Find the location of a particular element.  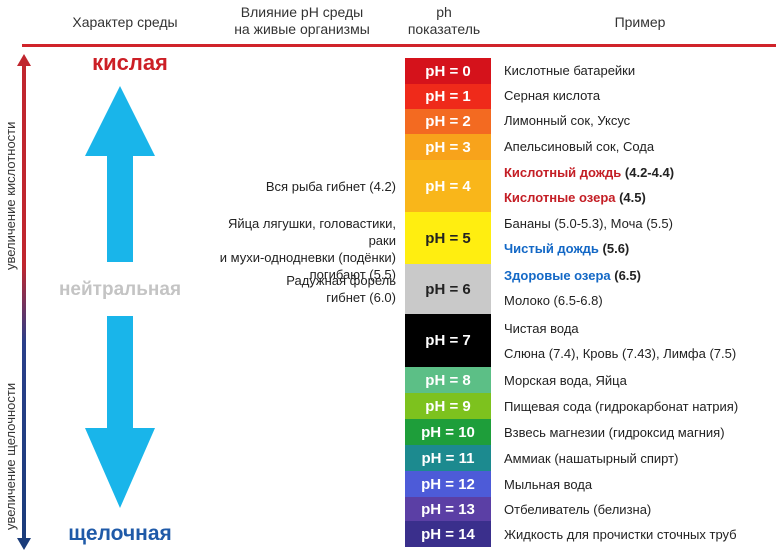

example-ph10: Взвесь магнезии (гидроксид магния) is located at coordinates (614, 432).